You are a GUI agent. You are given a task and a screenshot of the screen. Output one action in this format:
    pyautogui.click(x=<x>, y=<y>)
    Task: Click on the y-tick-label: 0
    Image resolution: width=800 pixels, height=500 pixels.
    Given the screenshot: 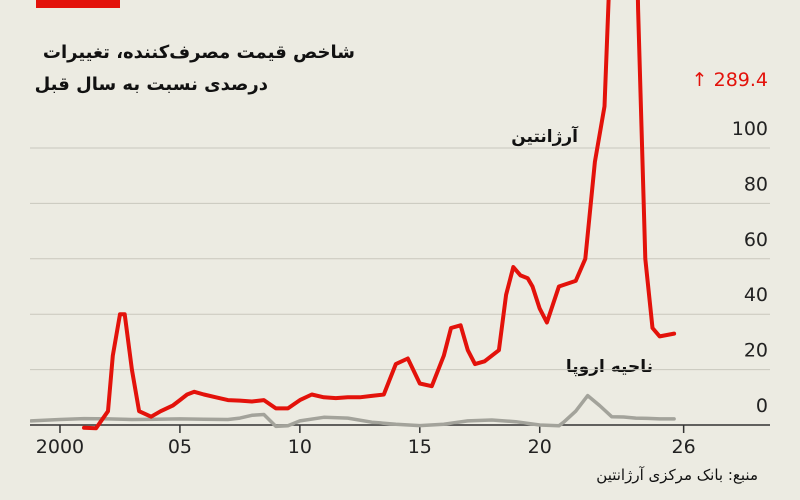 What is the action you would take?
    pyautogui.click(x=762, y=406)
    